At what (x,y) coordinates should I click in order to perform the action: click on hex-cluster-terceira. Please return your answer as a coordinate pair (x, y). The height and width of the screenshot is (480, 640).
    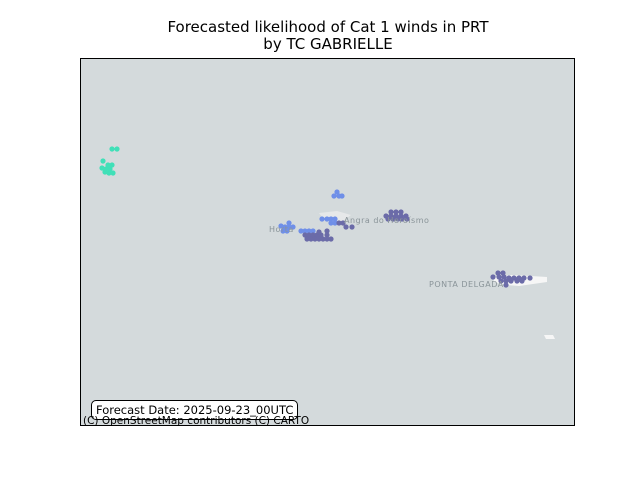
    Looking at the image, I should click on (396, 215).